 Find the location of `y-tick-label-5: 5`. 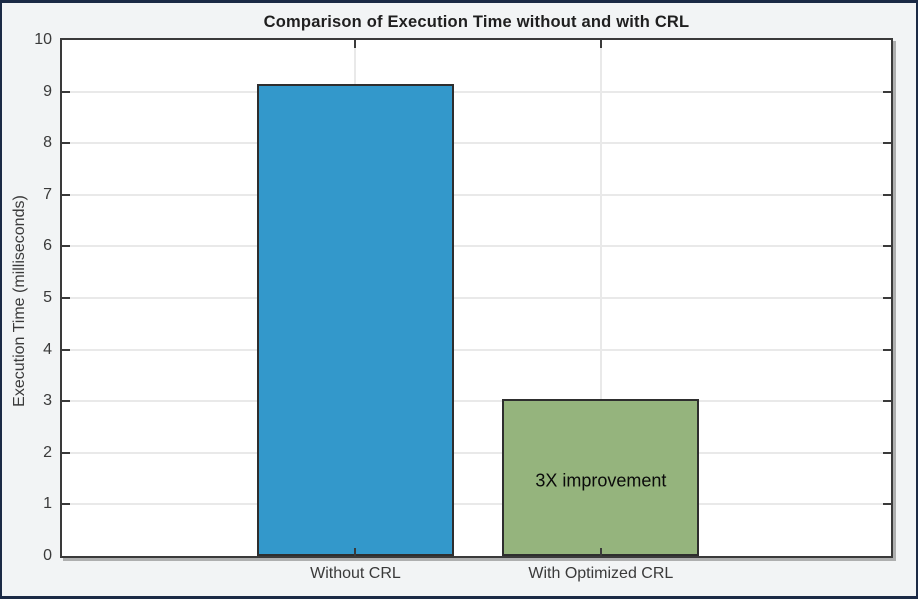

y-tick-label-5: 5 is located at coordinates (47, 297).